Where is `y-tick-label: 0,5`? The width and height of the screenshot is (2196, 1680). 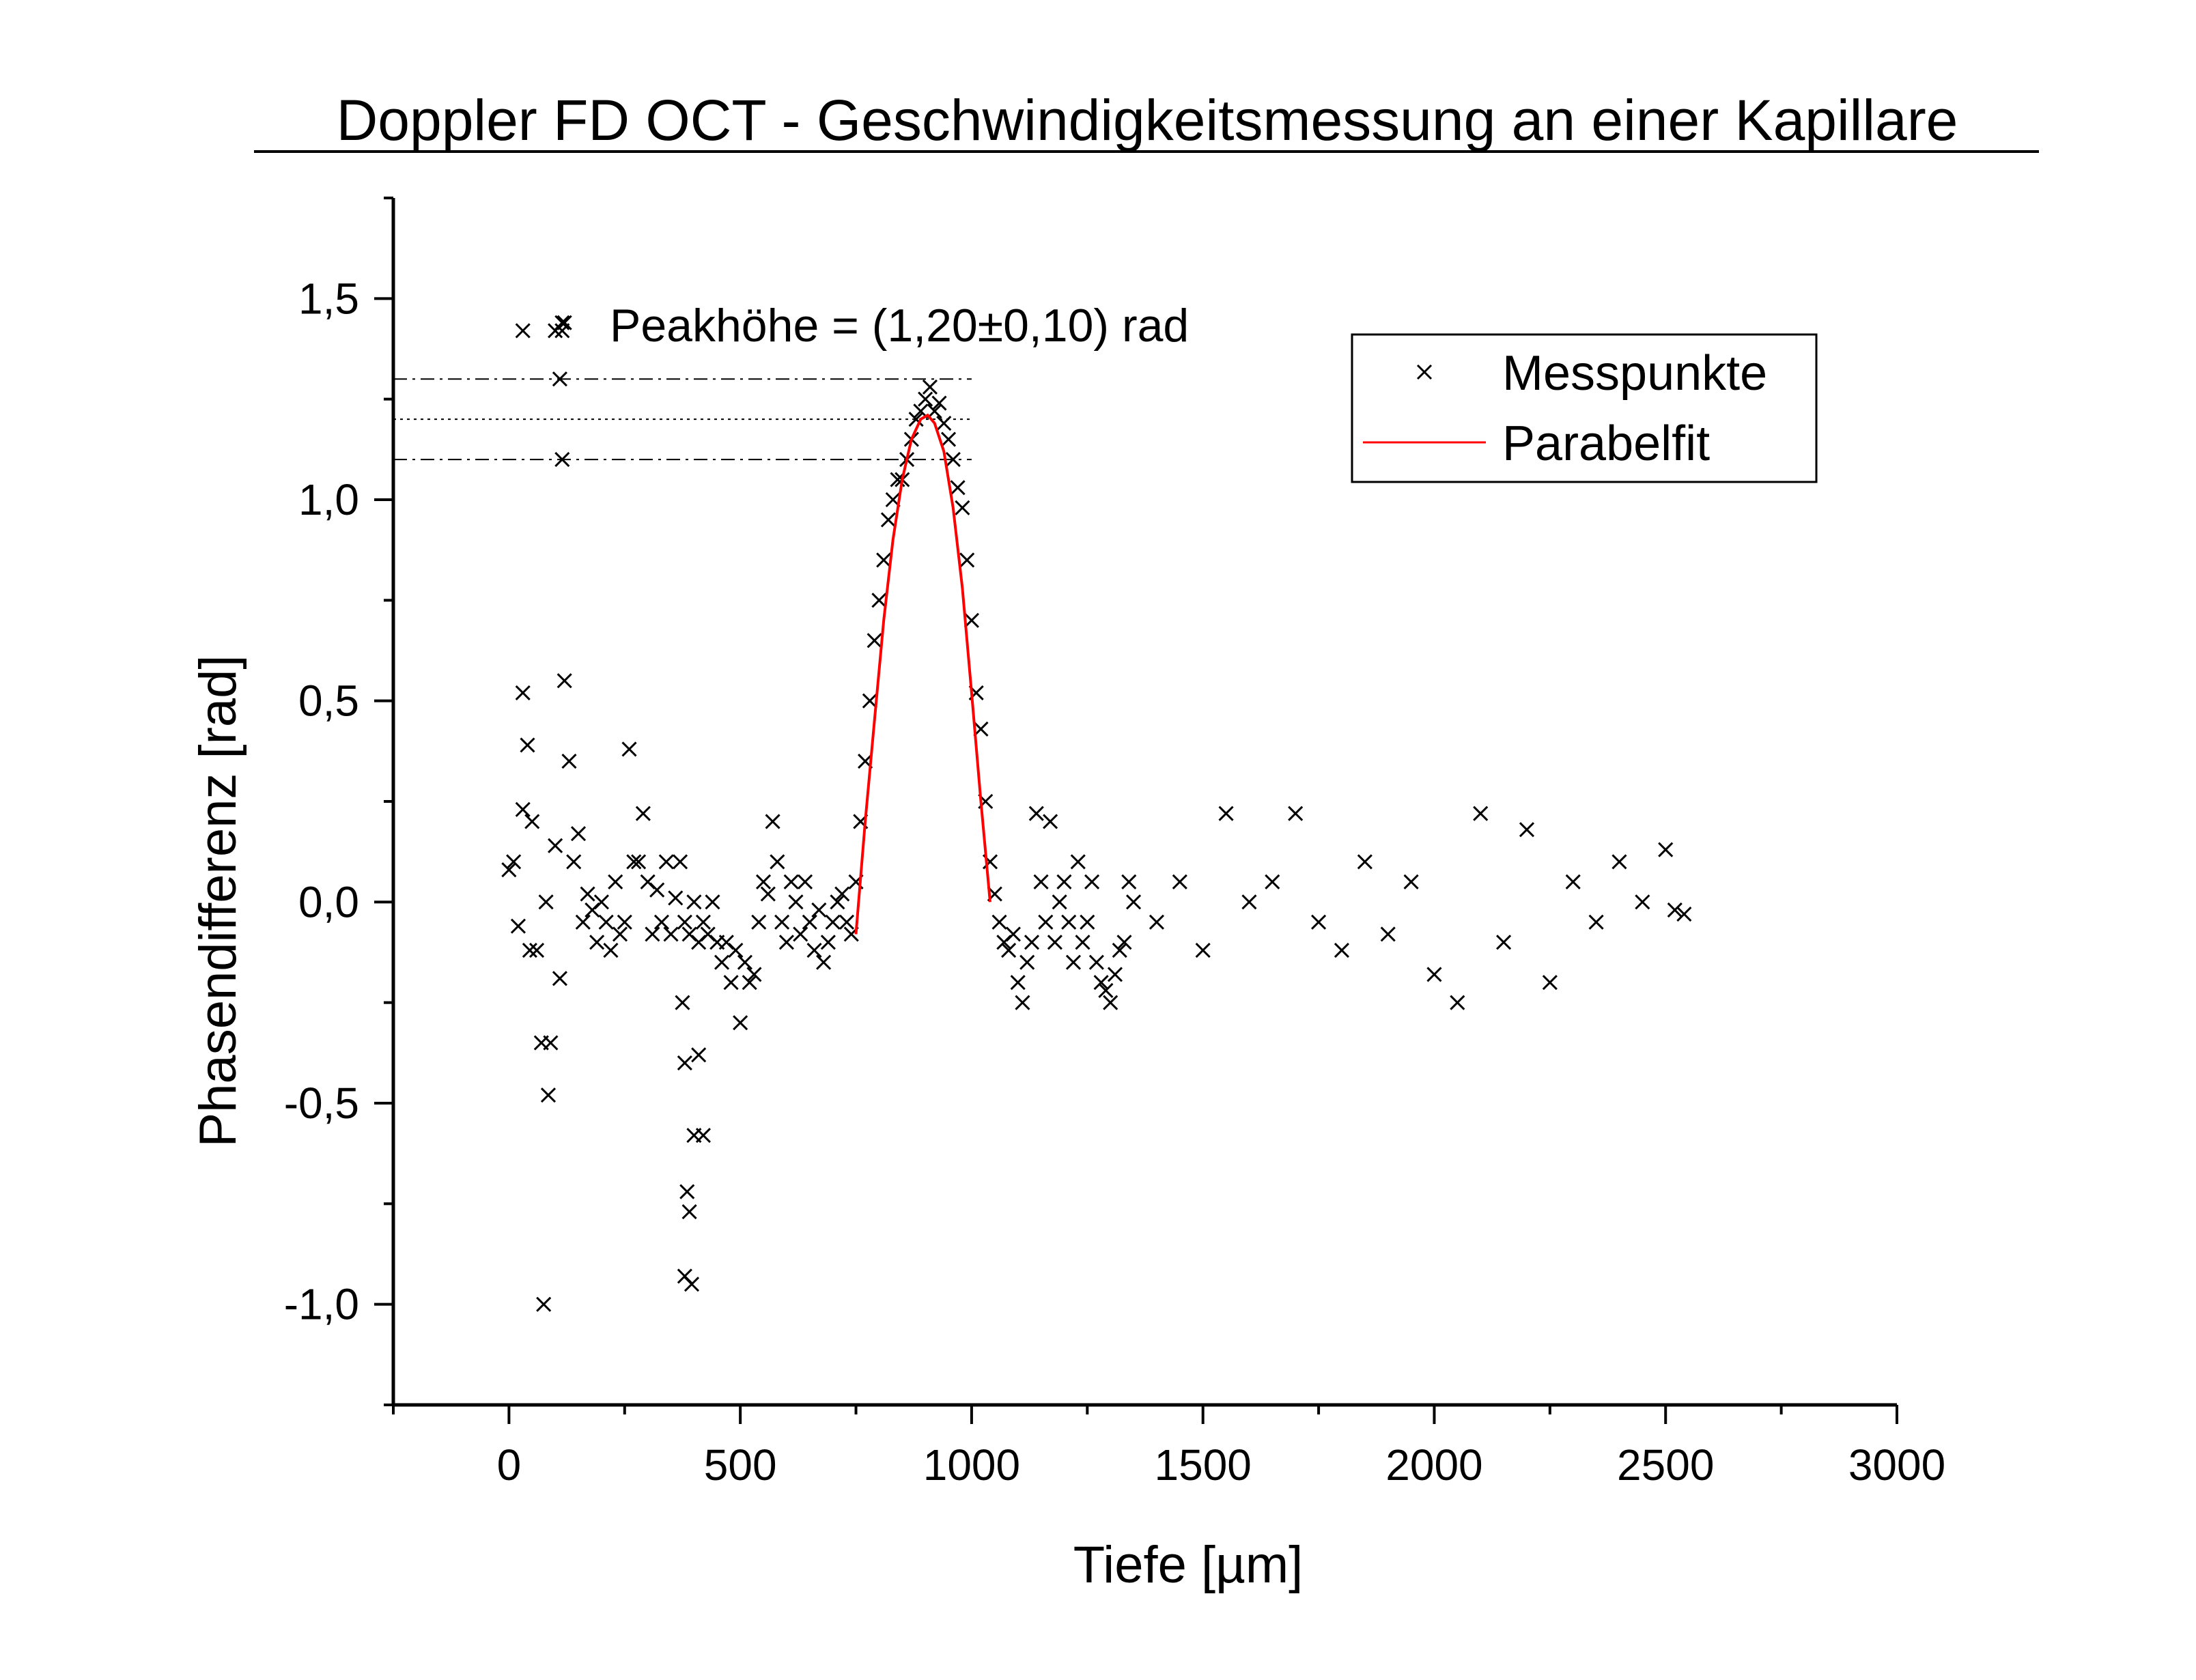
y-tick-label: 0,5 is located at coordinates (328, 701).